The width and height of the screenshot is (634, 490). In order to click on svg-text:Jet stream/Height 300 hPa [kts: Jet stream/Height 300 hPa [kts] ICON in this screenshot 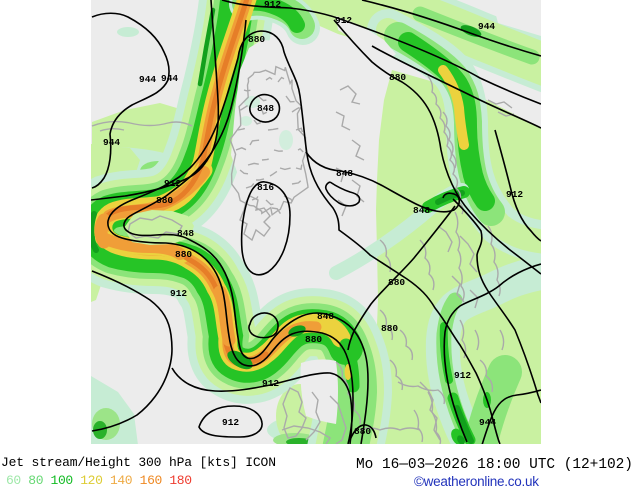, I will do `click(138, 462)`.